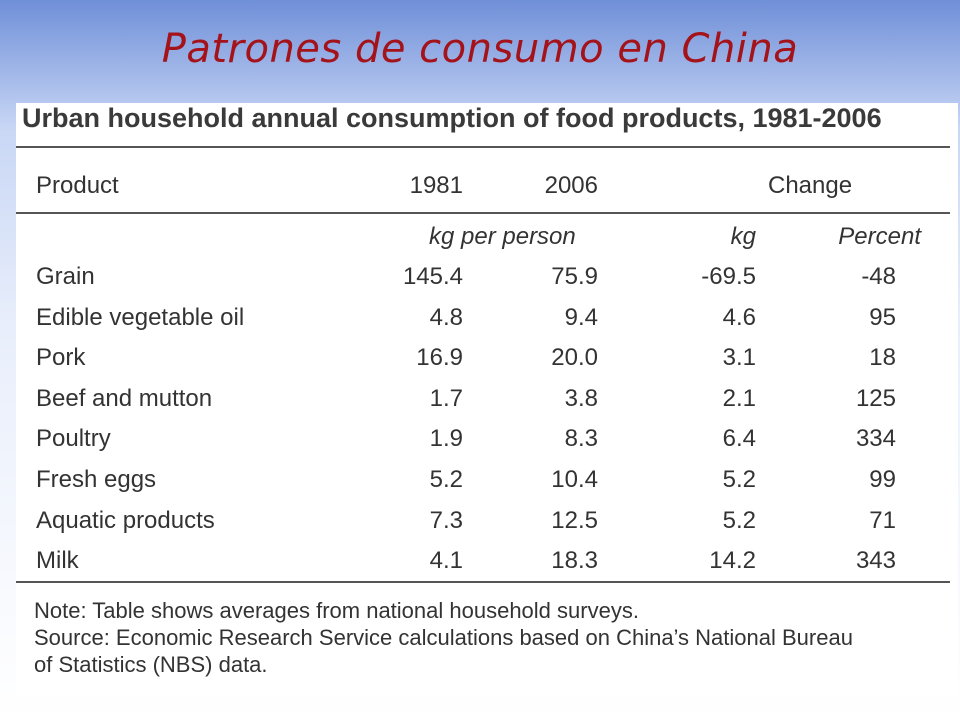 The width and height of the screenshot is (960, 720). What do you see at coordinates (77, 185) in the screenshot?
I see `header-product: Product` at bounding box center [77, 185].